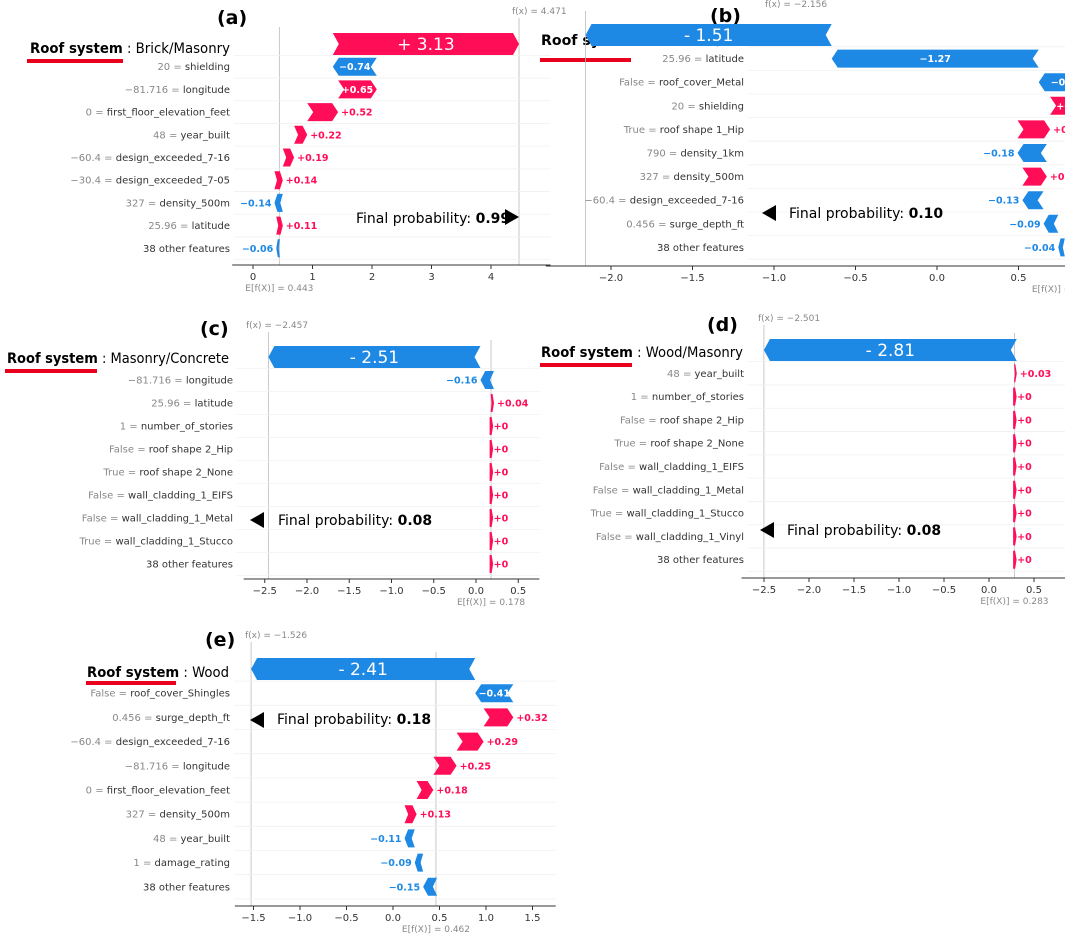 This screenshot has height=938, width=1065. I want to click on x-tick-label: 1.5, so click(533, 918).